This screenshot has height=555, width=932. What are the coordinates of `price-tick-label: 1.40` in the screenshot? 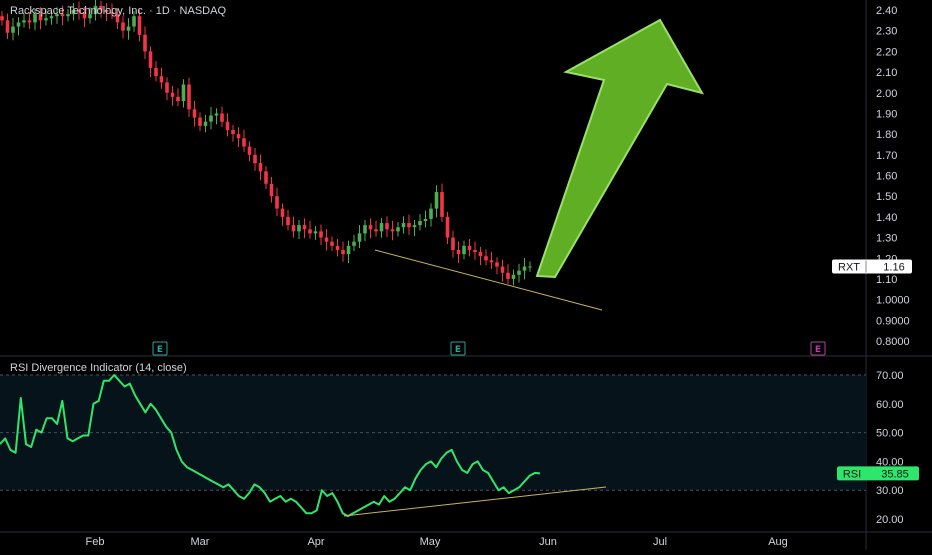 It's located at (886, 218).